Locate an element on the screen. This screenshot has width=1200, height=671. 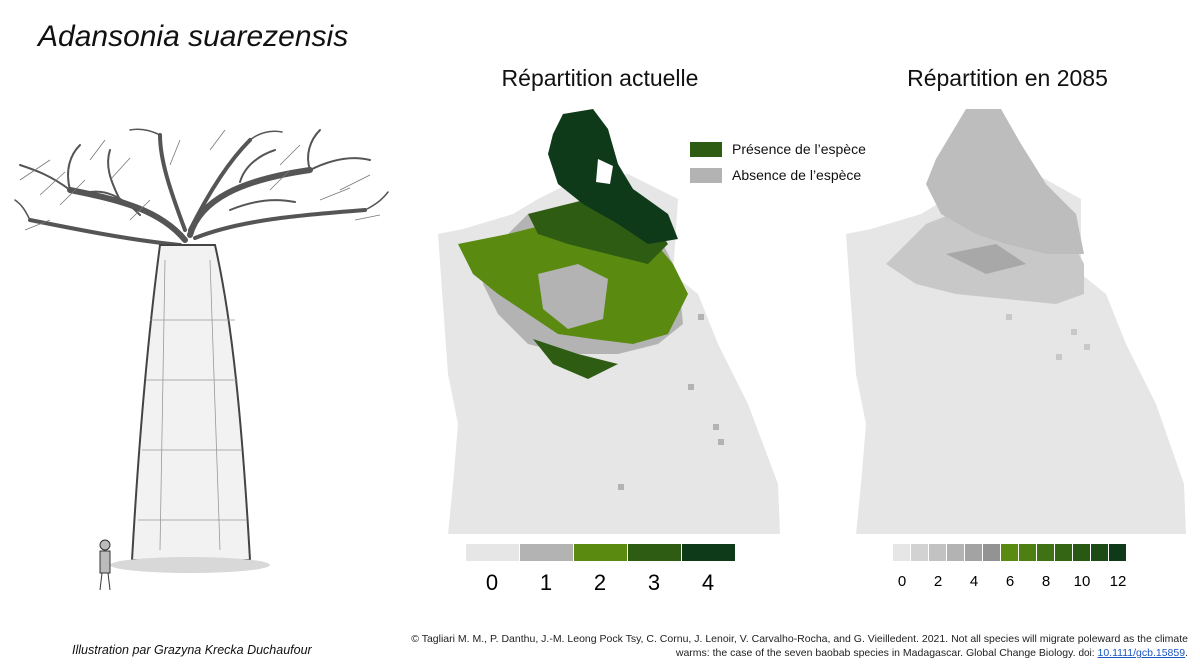
legend-presence-label: Présence de l’espèce is located at coordinates (799, 149).